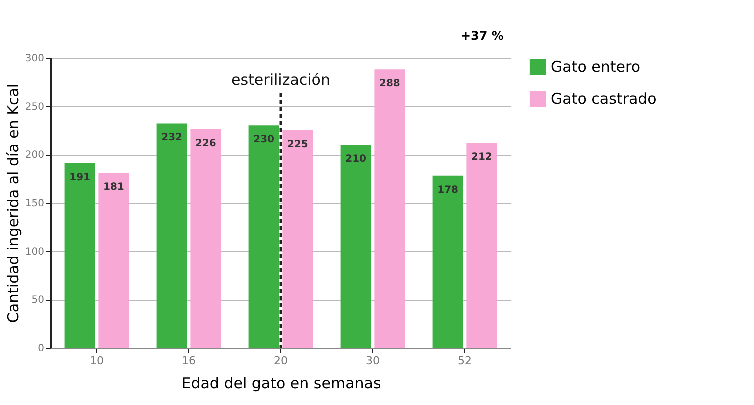 Image resolution: width=754 pixels, height=405 pixels. What do you see at coordinates (34, 59) in the screenshot?
I see `y-tick-label: 300` at bounding box center [34, 59].